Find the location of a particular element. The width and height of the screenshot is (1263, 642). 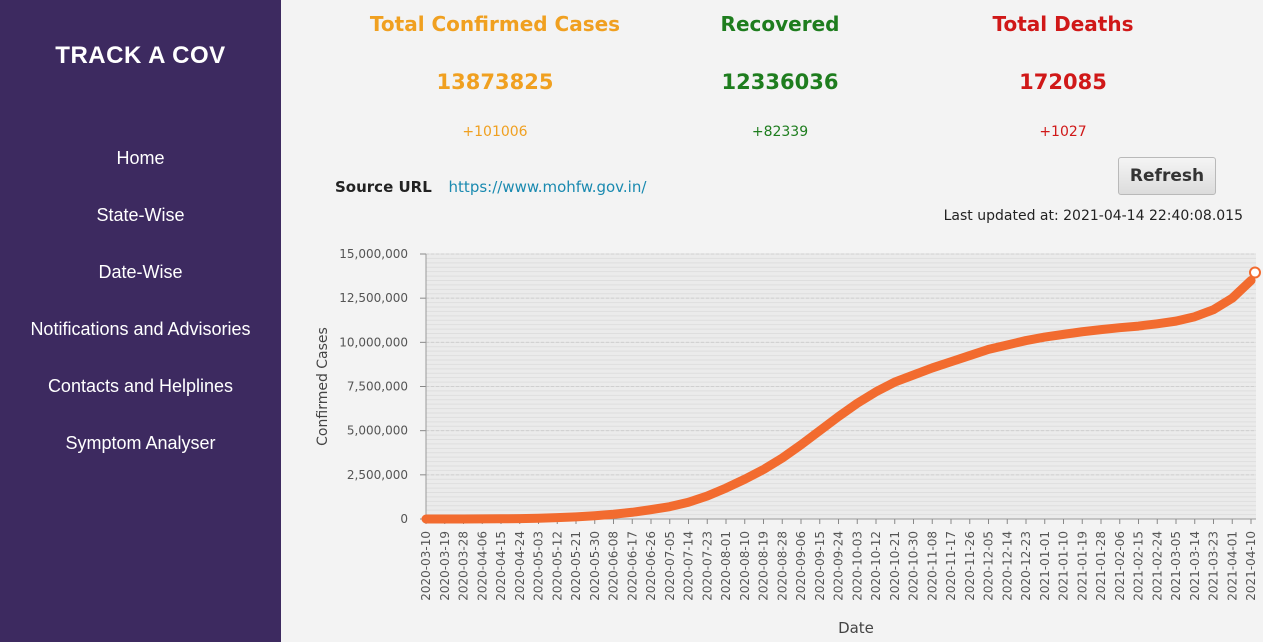

y-tick-label: 15,000,000 is located at coordinates (373, 254).